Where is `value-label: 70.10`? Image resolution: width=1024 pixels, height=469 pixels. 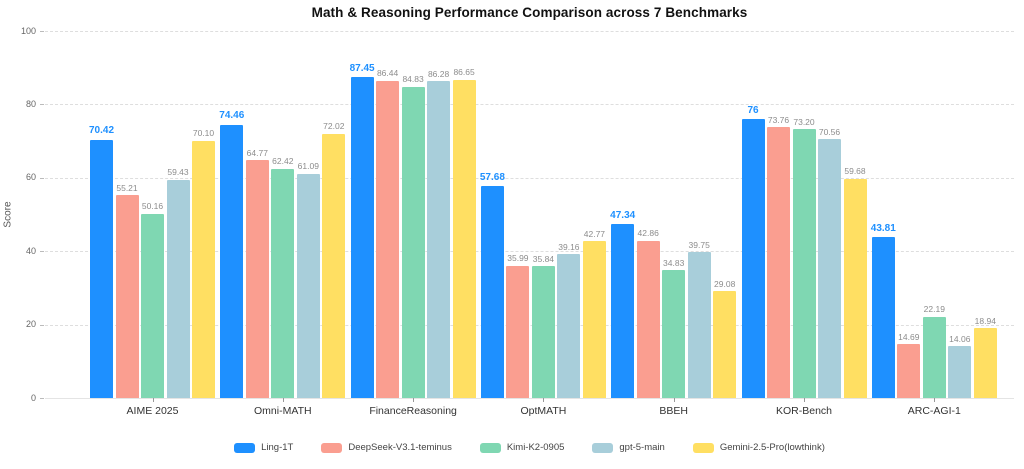 value-label: 70.10 is located at coordinates (203, 133).